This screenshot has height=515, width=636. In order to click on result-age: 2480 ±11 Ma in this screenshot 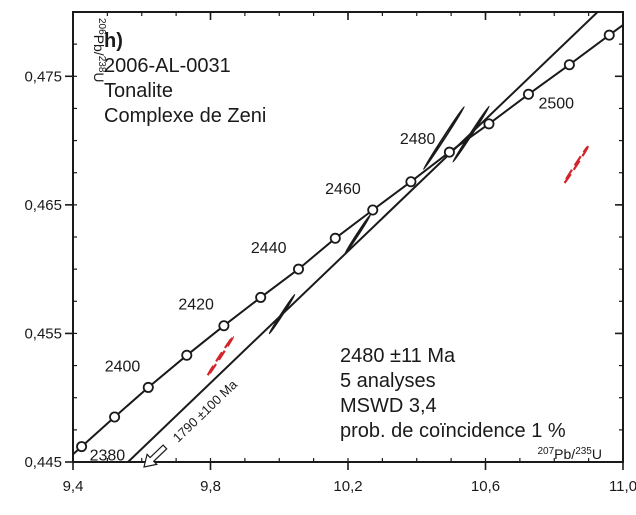, I will do `click(398, 356)`.